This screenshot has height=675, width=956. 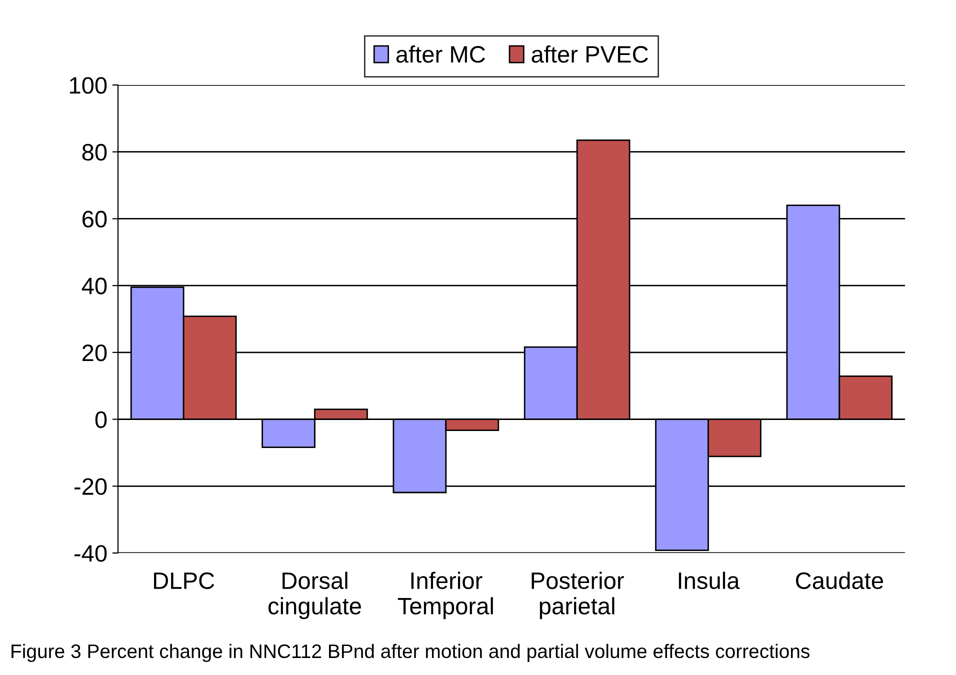 I want to click on y-tick-label: -20, so click(x=90, y=486).